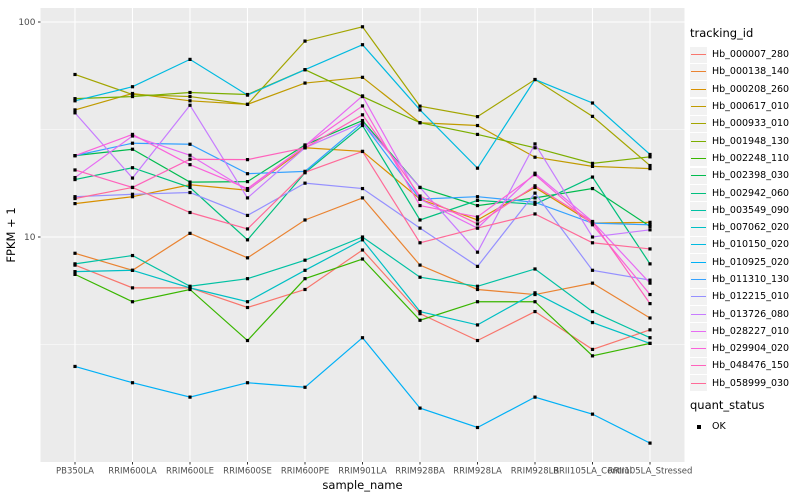 Image resolution: width=800 pixels, height=500 pixels. What do you see at coordinates (744, 141) in the screenshot?
I see `legend-item-Hb_001948_130: Hb_001948_130` at bounding box center [744, 141].